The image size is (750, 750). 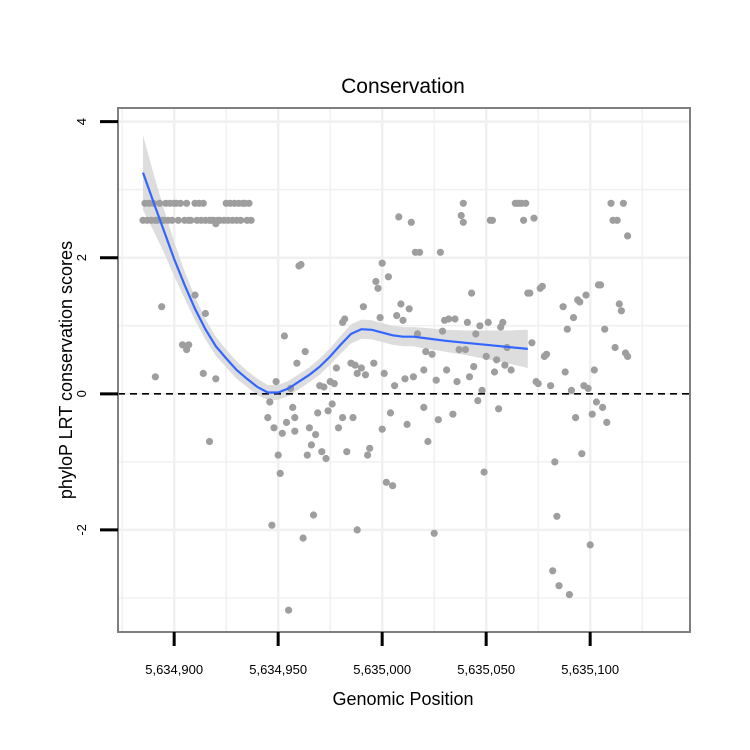 What do you see at coordinates (403, 86) in the screenshot?
I see `chart-title: Conservation` at bounding box center [403, 86].